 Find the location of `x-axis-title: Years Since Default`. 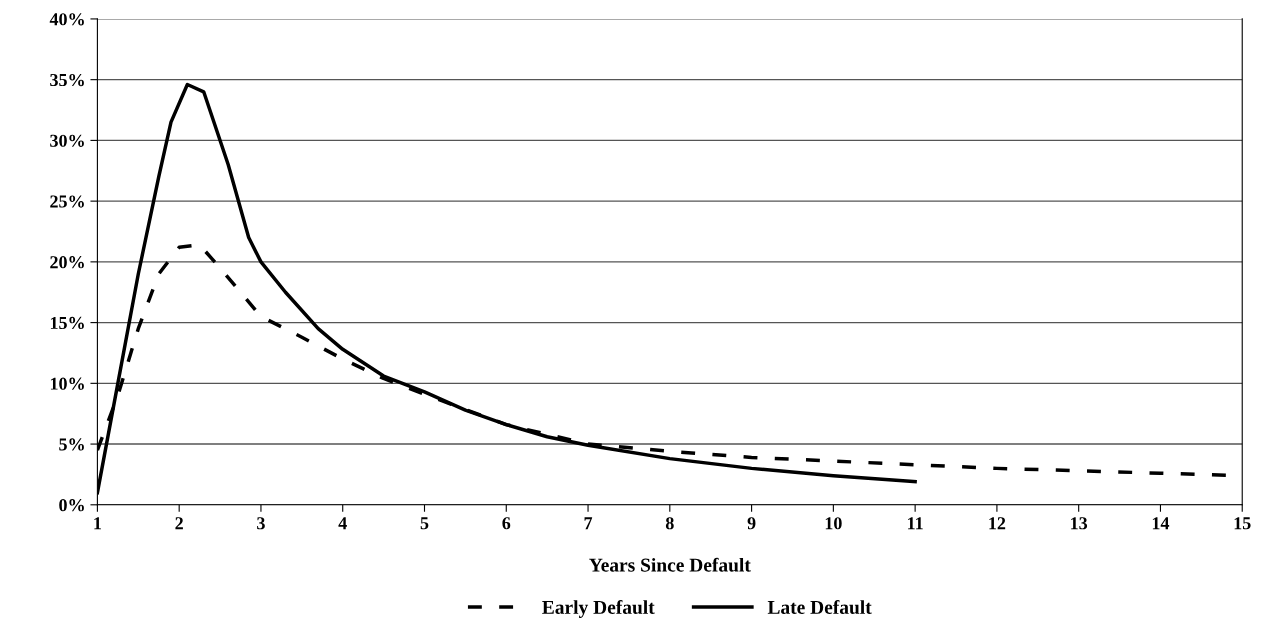

x-axis-title: Years Since Default is located at coordinates (670, 564).